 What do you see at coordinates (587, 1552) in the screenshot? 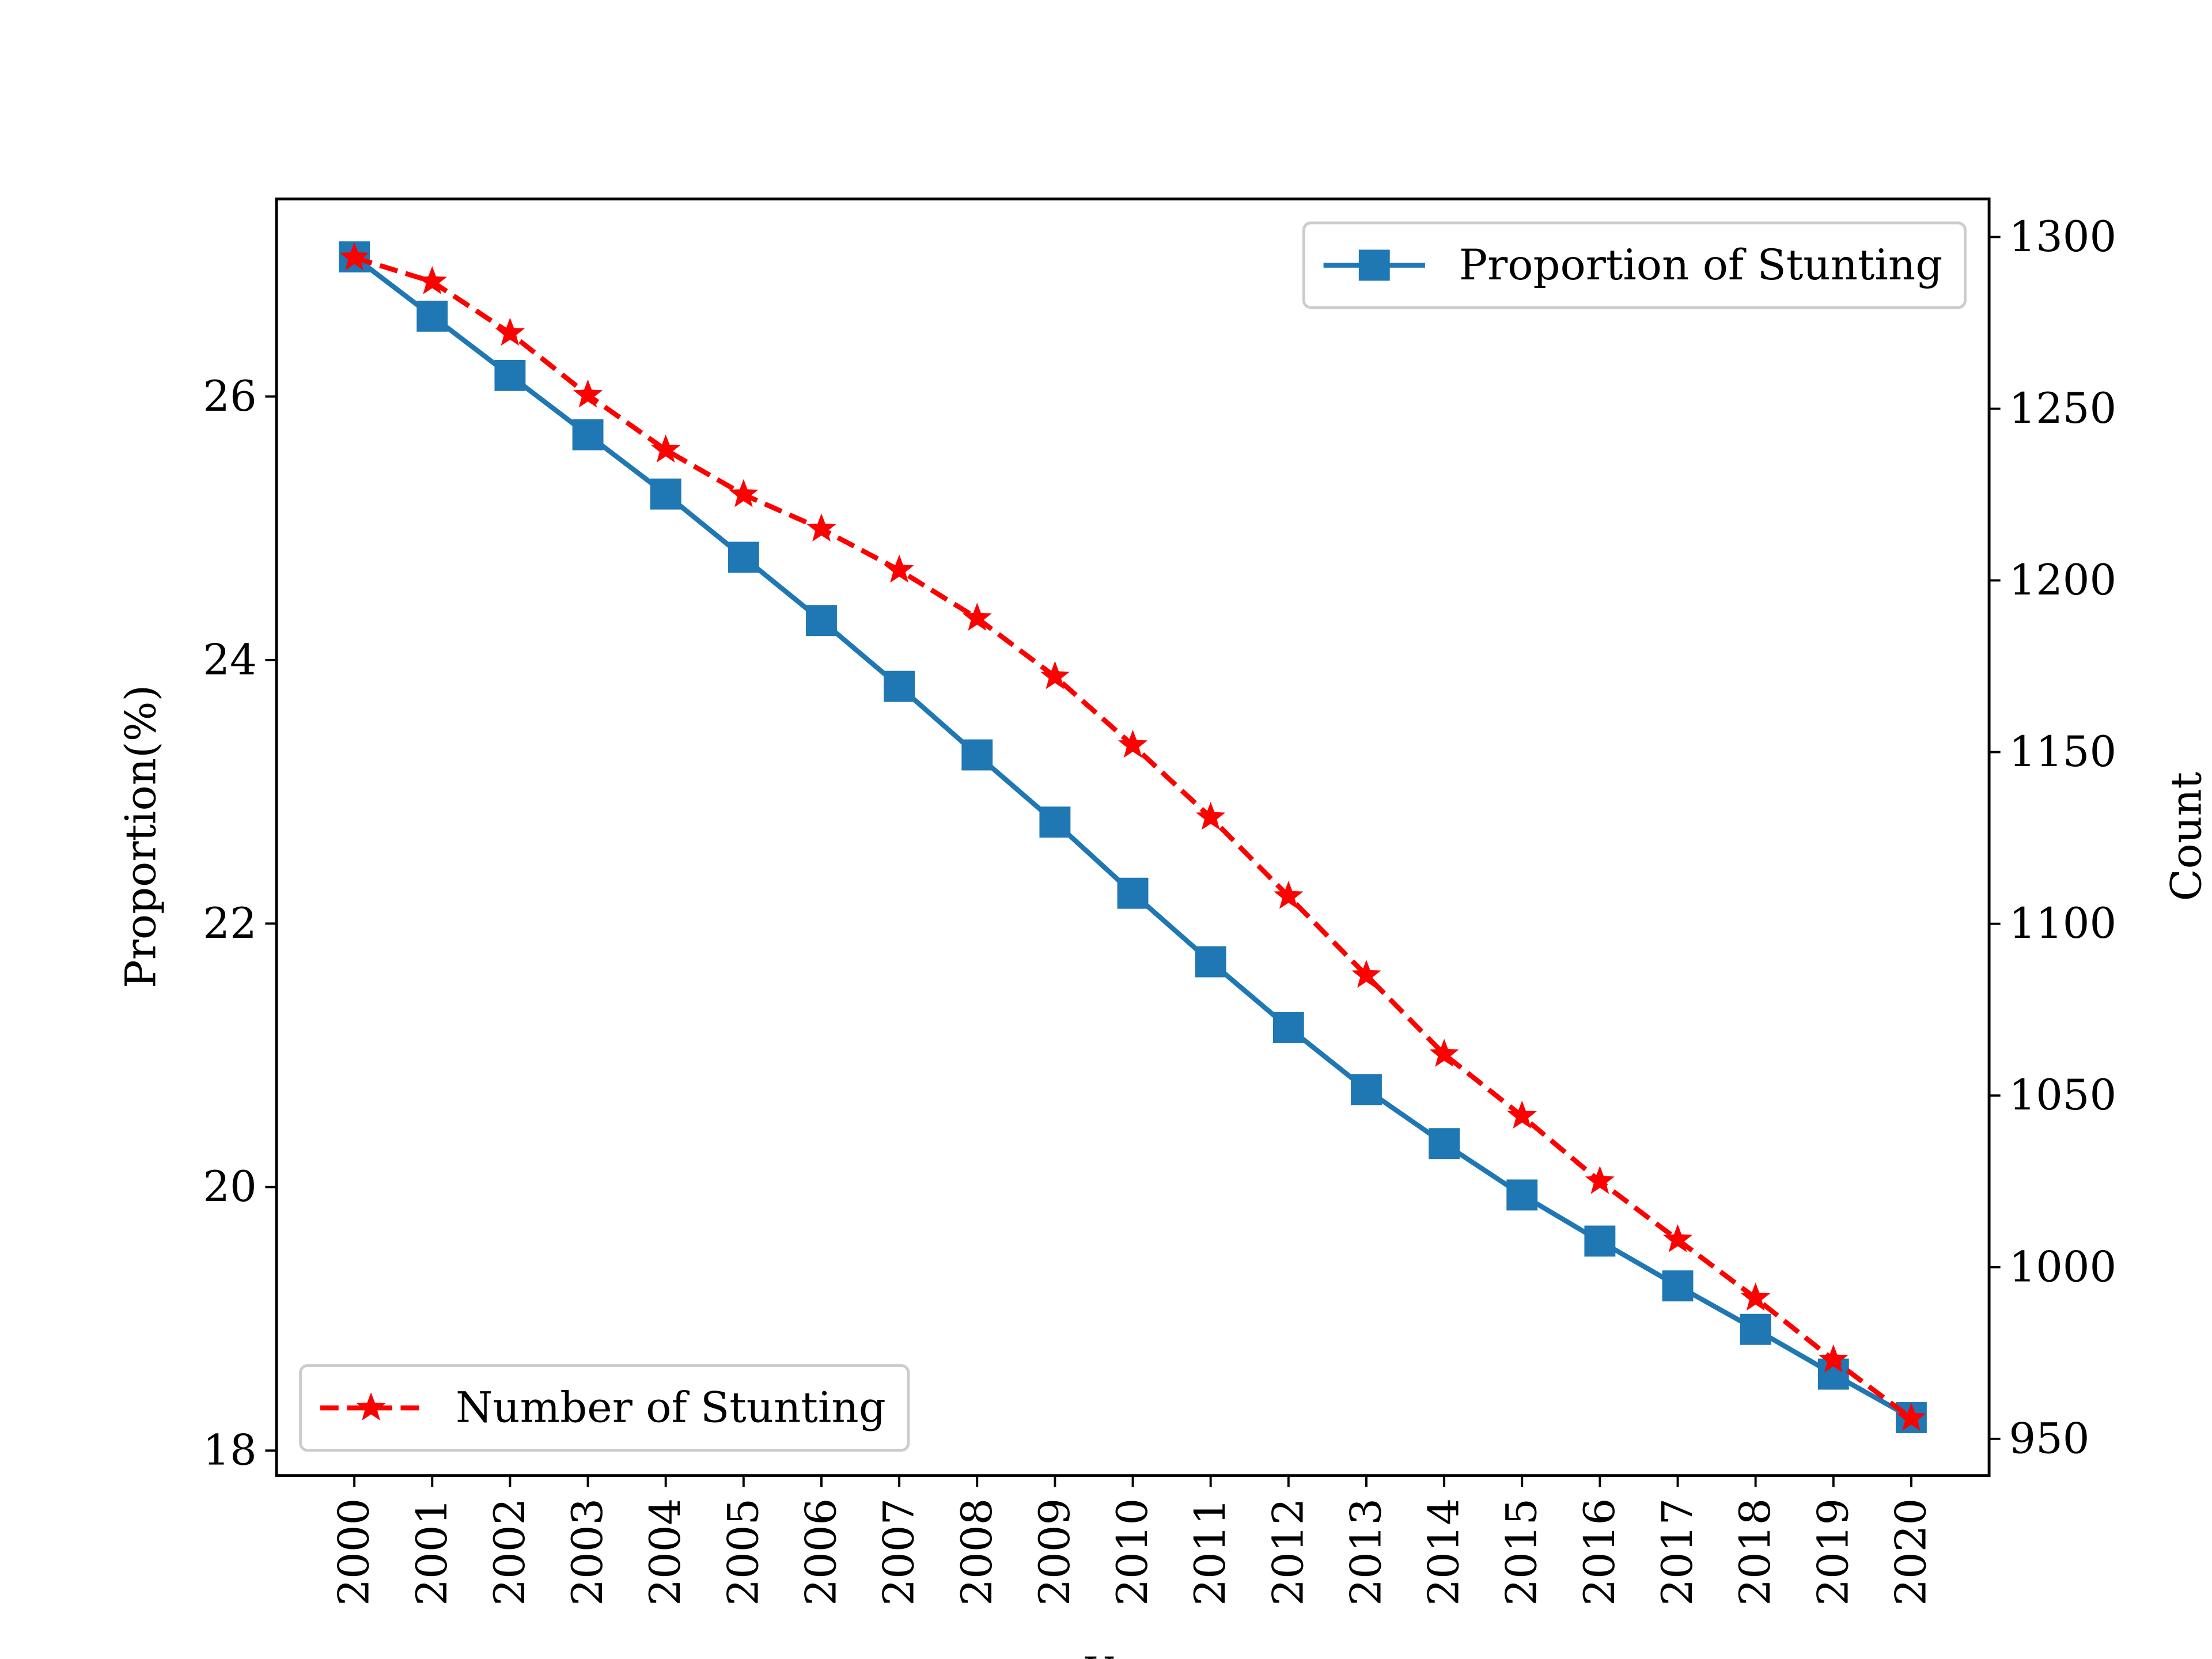
I see `x-tick-label: 2003` at bounding box center [587, 1552].